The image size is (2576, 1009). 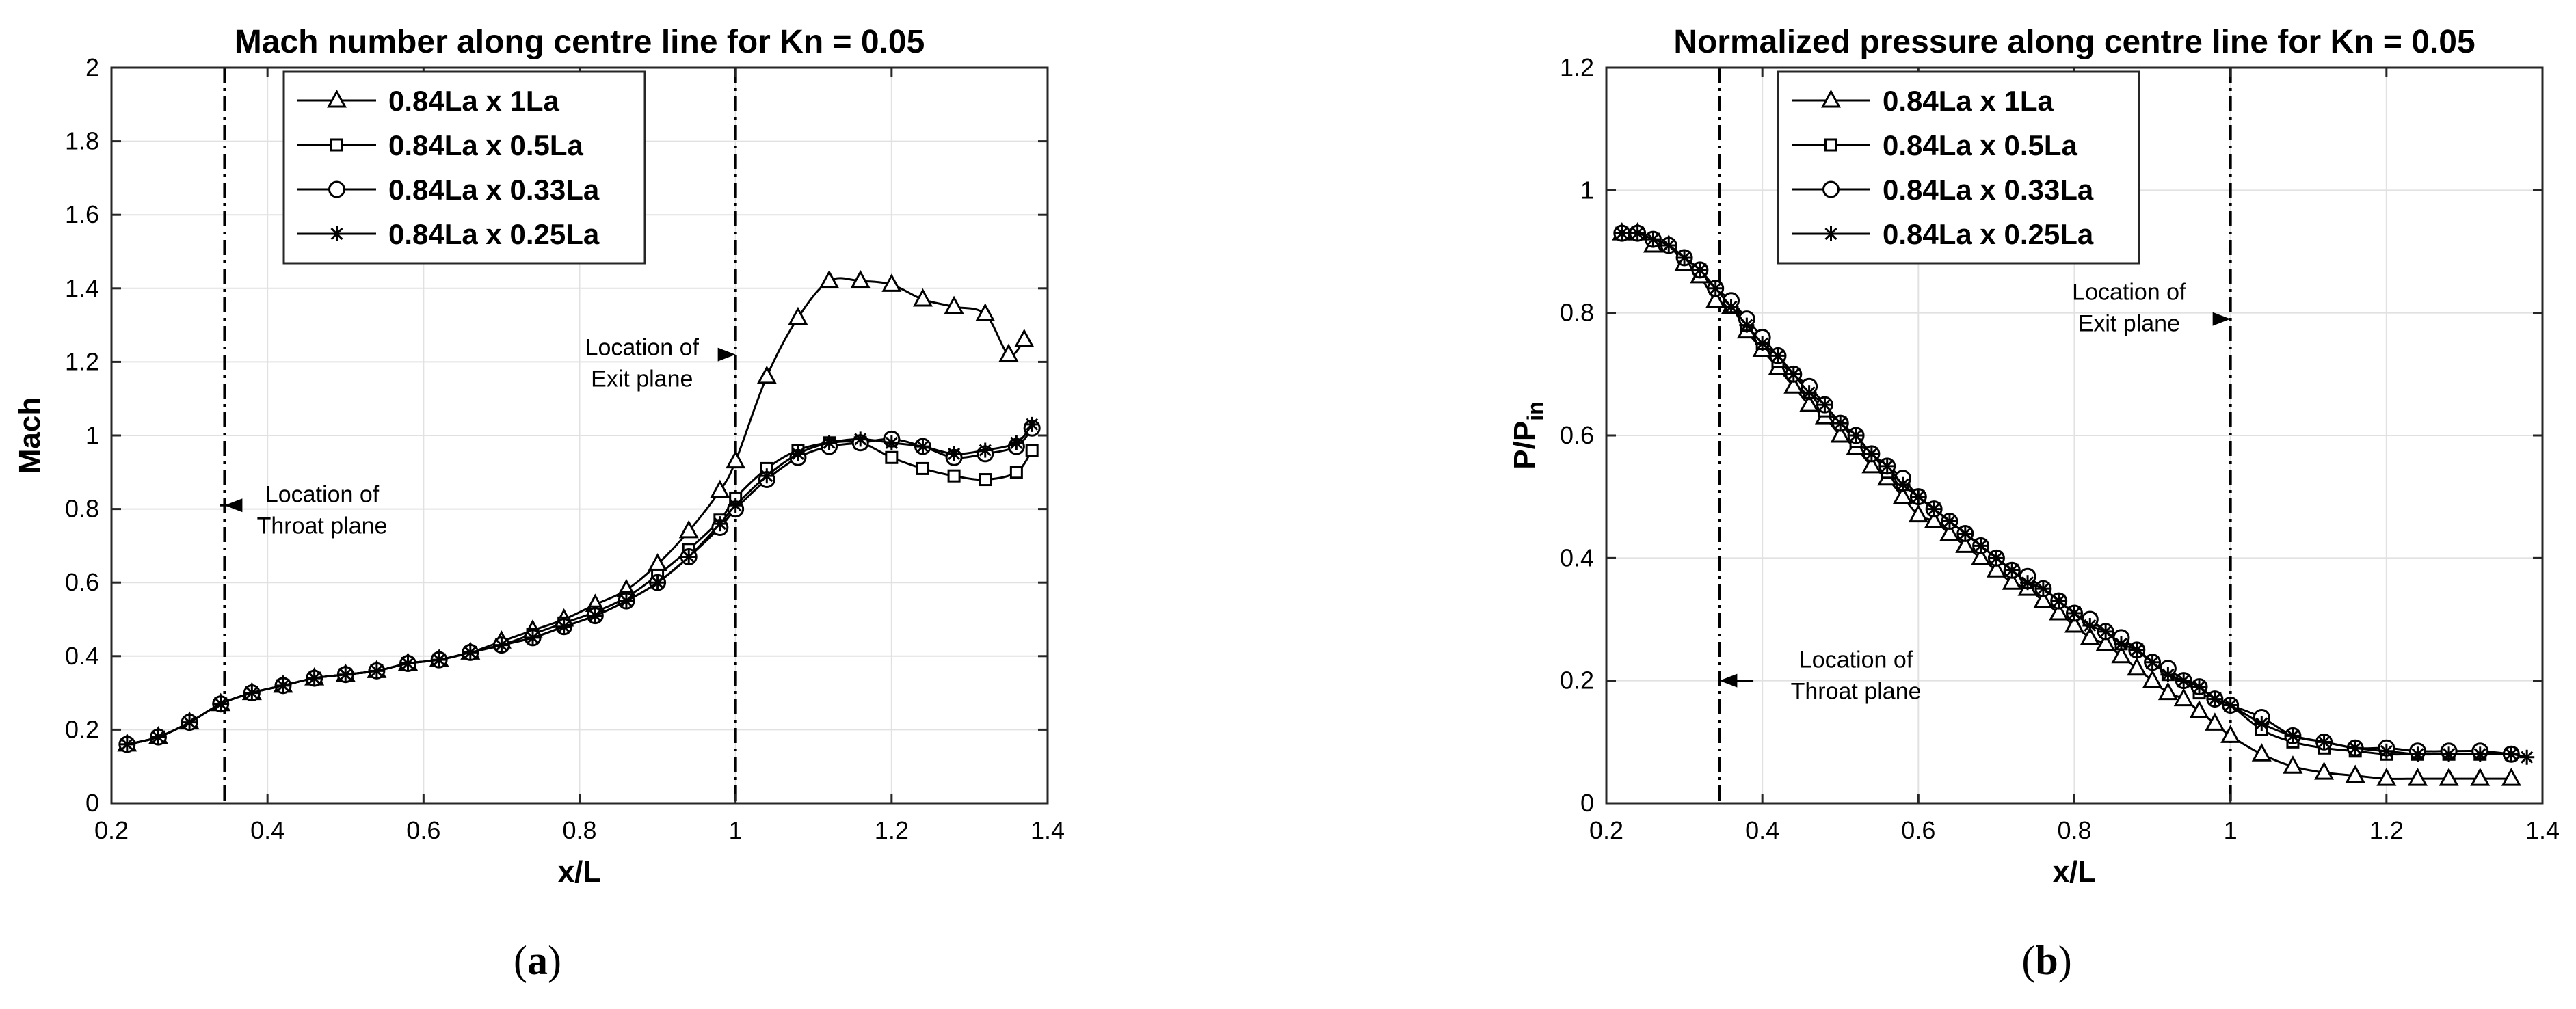 I want to click on y-tick-label: 1.4, so click(x=82, y=288).